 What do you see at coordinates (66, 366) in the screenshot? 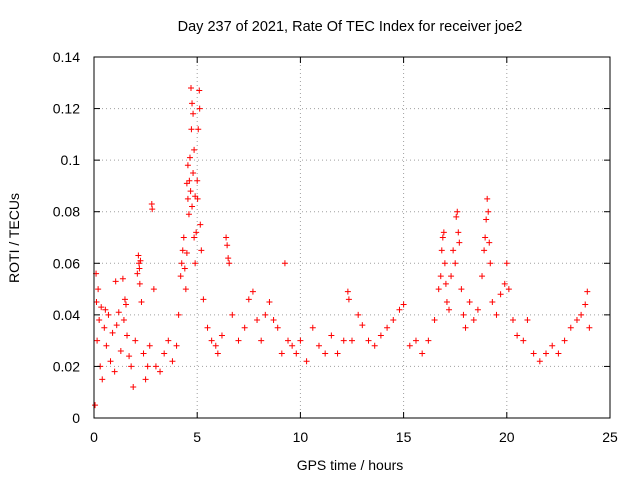
I see `y-tick-label: 0.02` at bounding box center [66, 366].